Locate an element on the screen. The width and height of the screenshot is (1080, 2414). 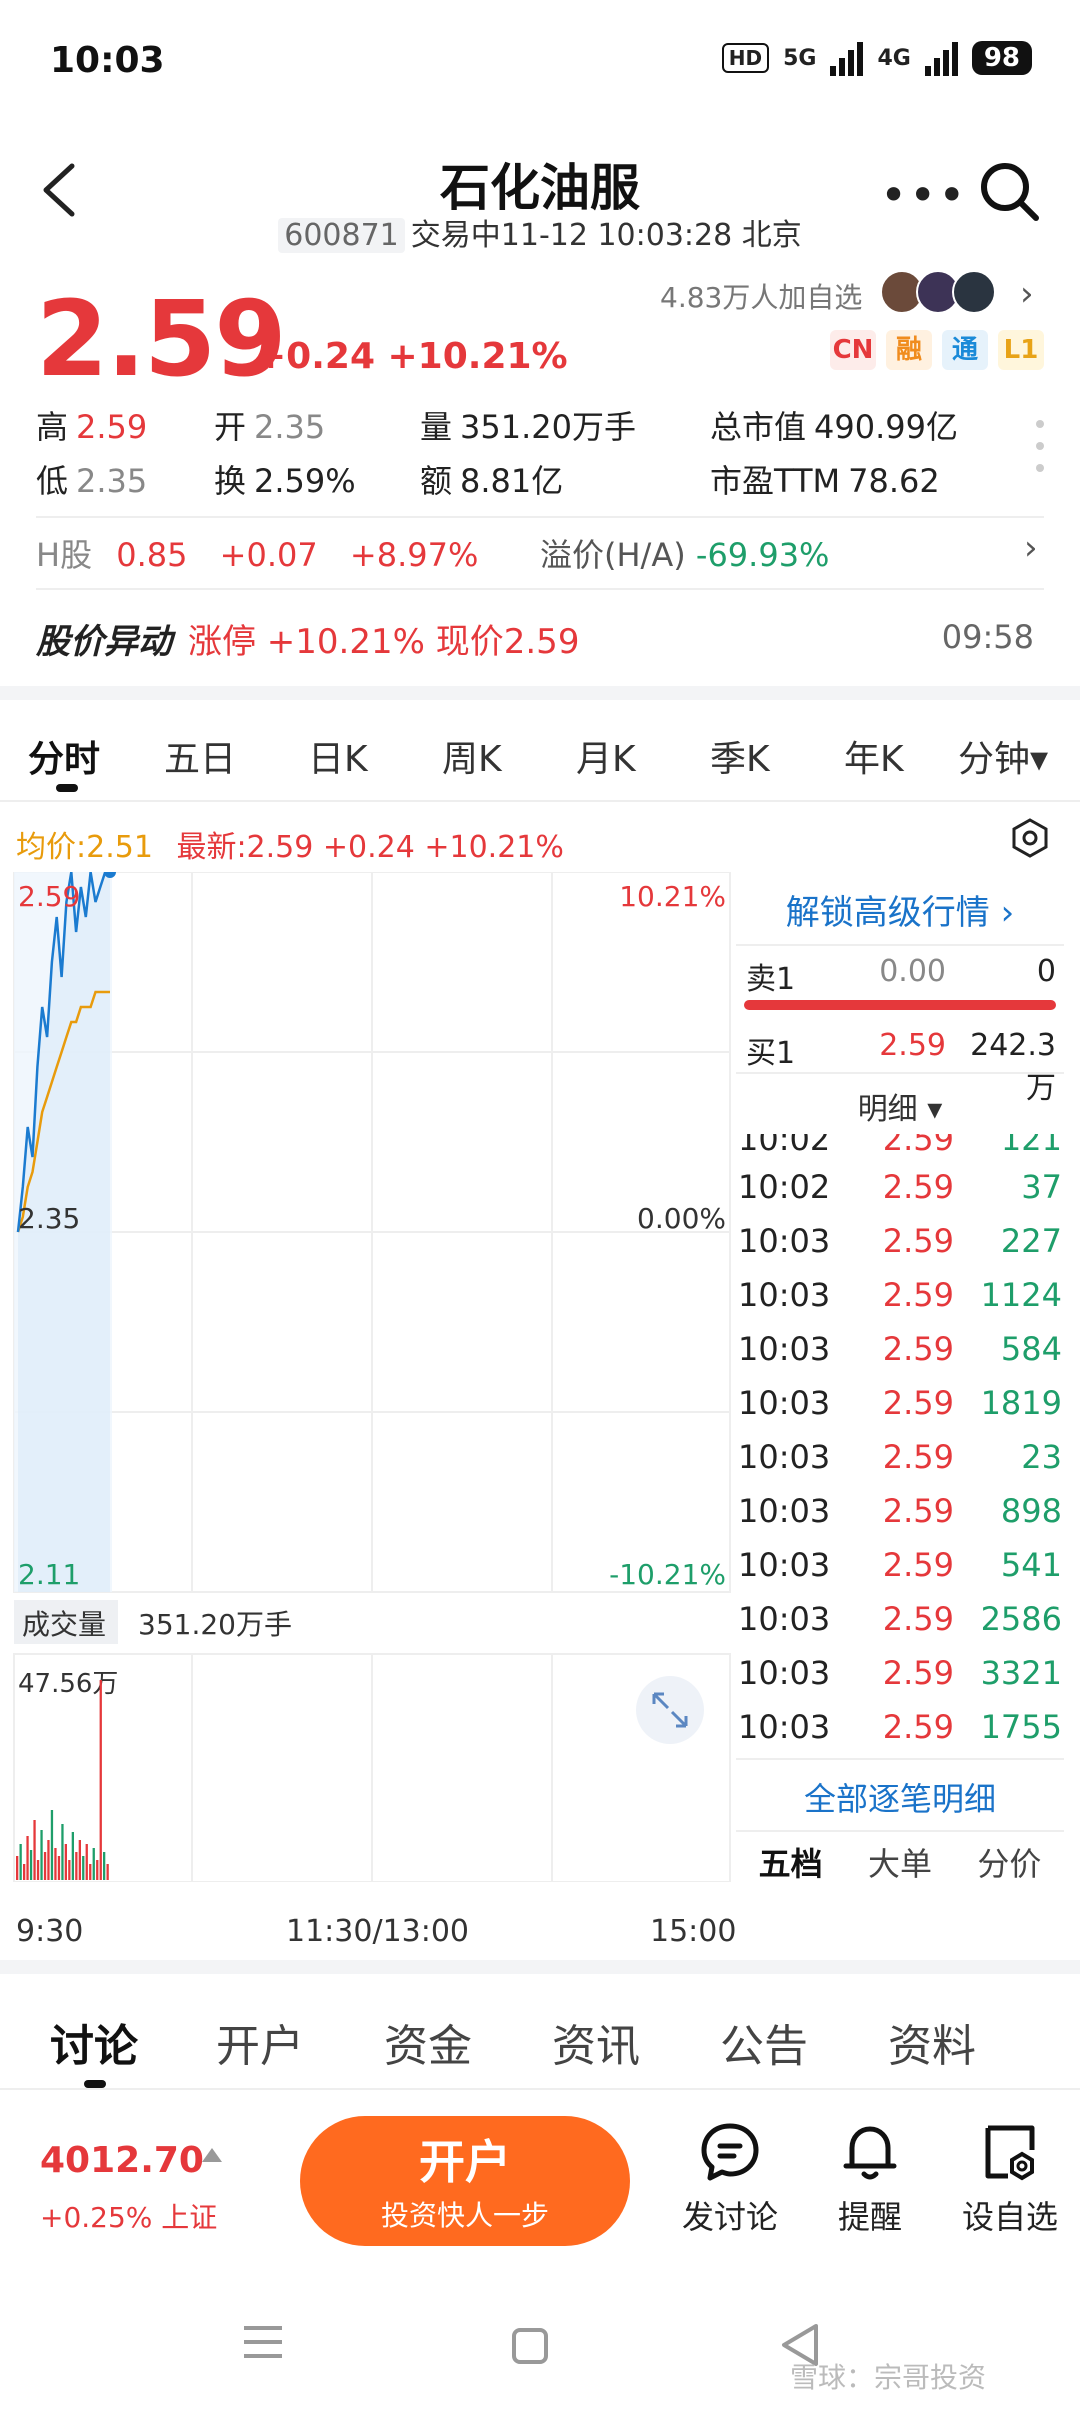
more-icon: ••• is located at coordinates (924, 195).